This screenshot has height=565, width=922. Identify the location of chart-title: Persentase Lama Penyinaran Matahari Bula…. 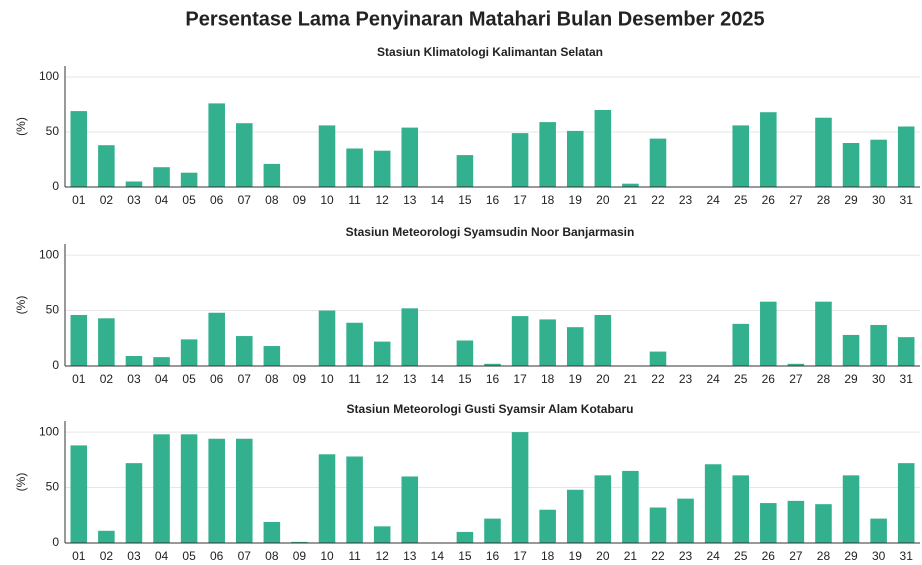
(474, 19).